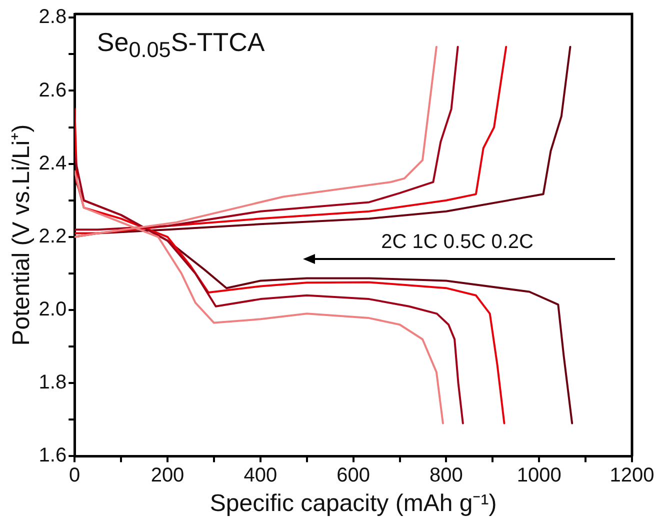  What do you see at coordinates (180, 45) in the screenshot?
I see `annotation: Se$_{0.05}$S-TTCA` at bounding box center [180, 45].